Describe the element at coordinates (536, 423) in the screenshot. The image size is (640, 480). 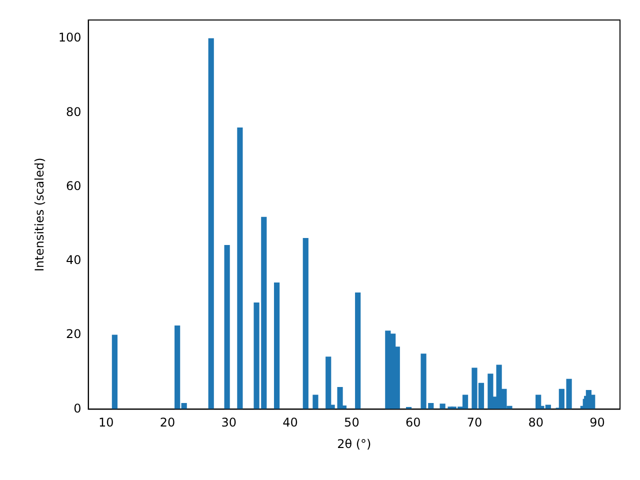
I see `x-tick-label: 80` at that location.